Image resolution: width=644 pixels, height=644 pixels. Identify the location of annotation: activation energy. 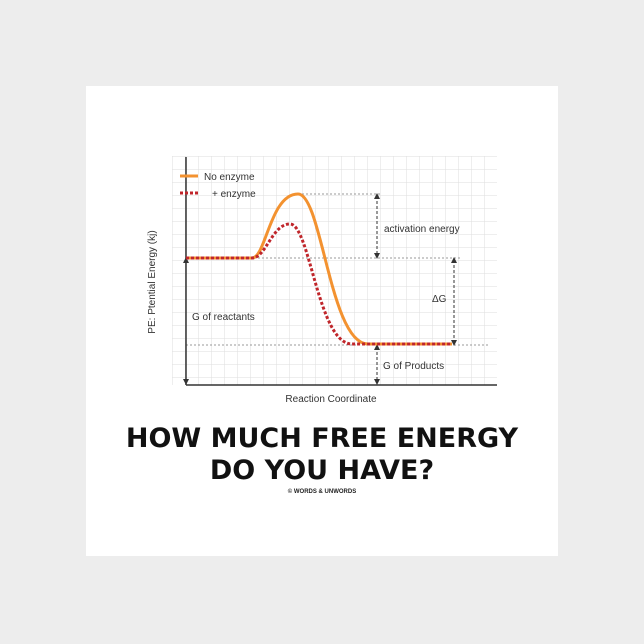
(422, 229).